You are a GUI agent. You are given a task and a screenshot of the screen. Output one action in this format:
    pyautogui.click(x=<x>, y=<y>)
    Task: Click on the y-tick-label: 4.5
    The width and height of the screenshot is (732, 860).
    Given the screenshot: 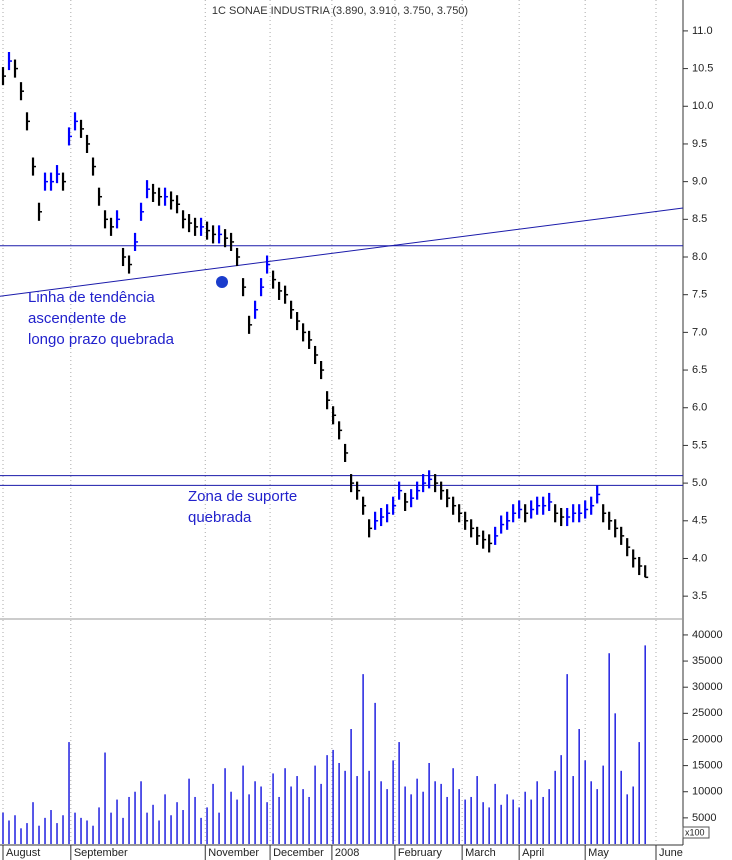 What is the action you would take?
    pyautogui.click(x=699, y=521)
    